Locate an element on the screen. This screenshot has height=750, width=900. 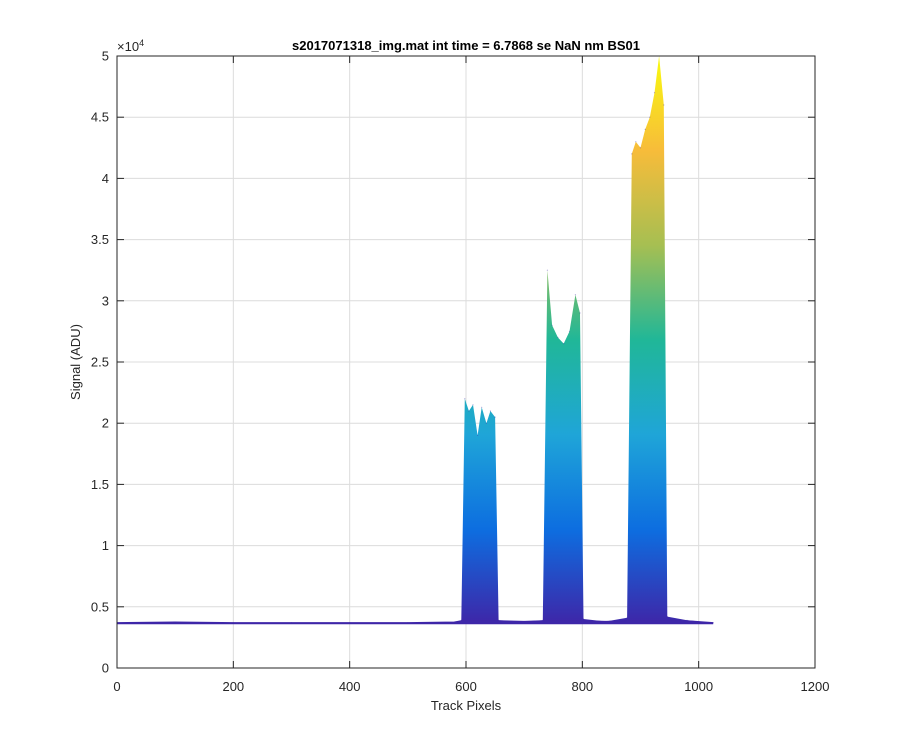
y-tick-label: 1.5 is located at coordinates (100, 484).